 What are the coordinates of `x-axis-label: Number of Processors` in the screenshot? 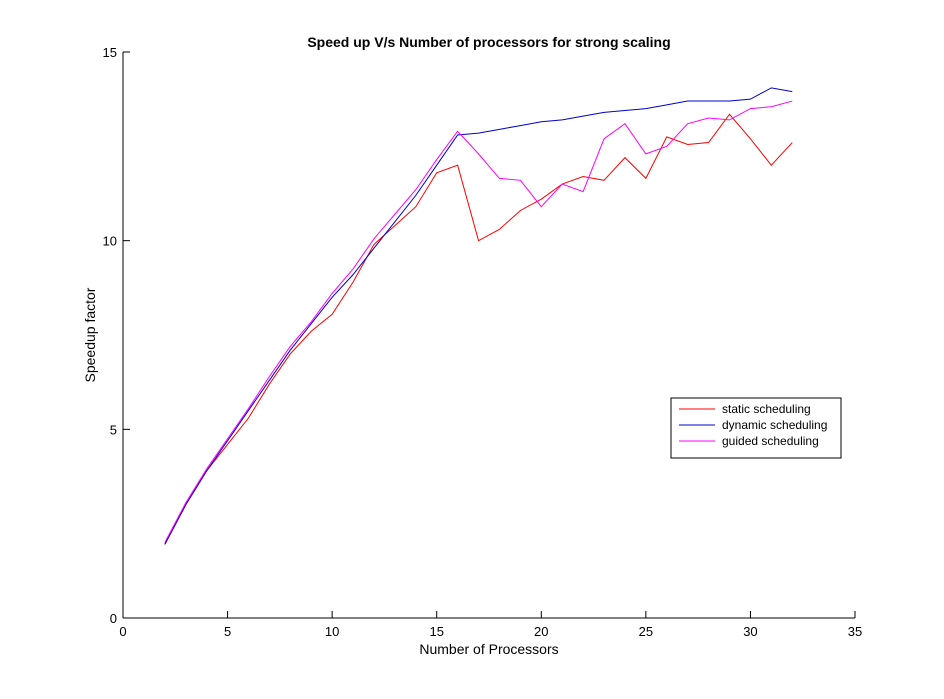 It's located at (488, 649).